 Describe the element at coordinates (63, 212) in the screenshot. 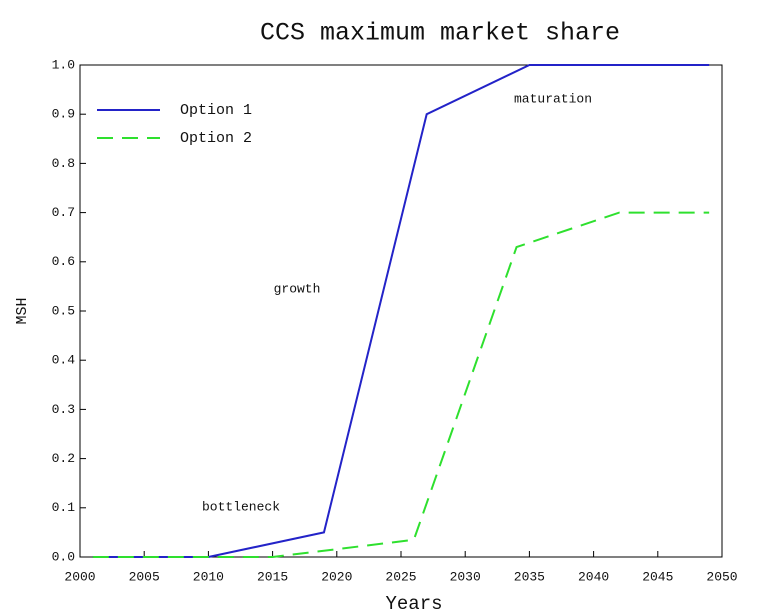

I see `y-tick-label: 0.7` at that location.